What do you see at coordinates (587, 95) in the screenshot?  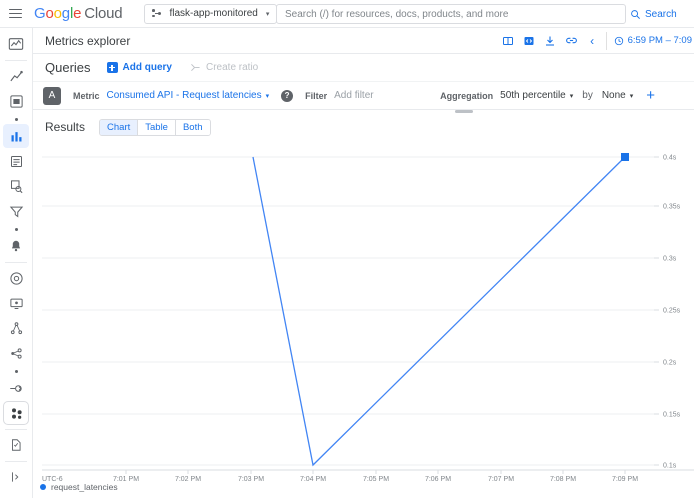 I see `by-label: by` at bounding box center [587, 95].